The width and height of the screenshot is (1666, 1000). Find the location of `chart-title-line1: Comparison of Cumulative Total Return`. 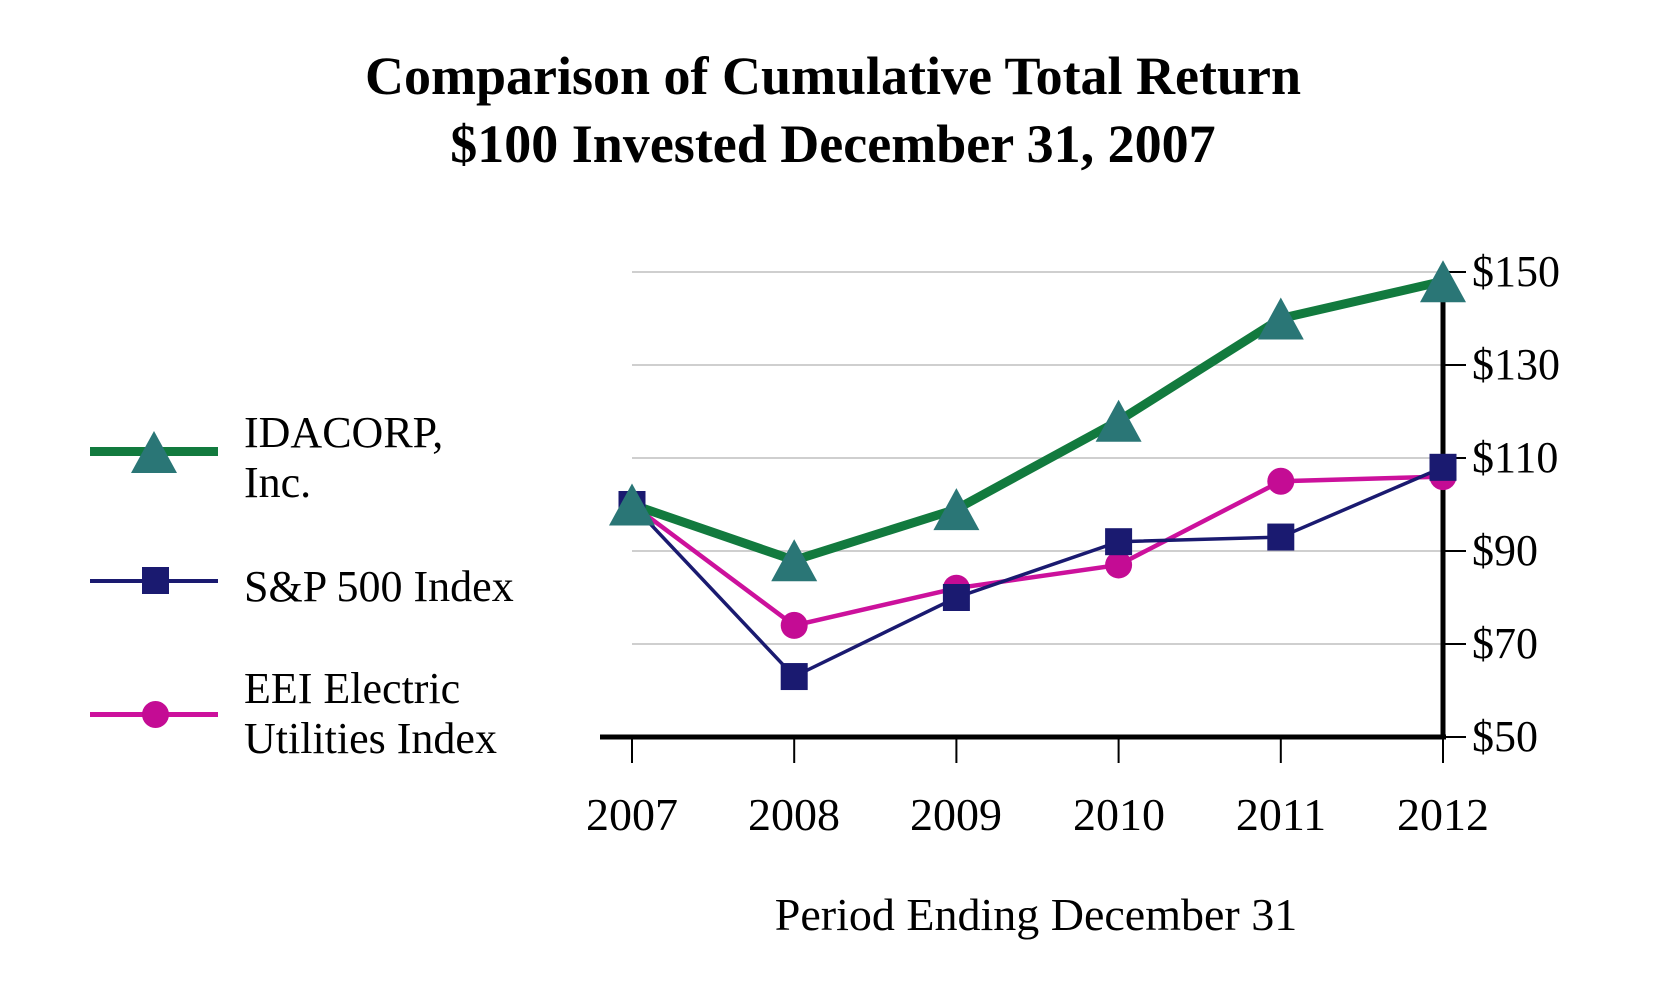

chart-title-line1: Comparison of Cumulative Total Return is located at coordinates (833, 76).